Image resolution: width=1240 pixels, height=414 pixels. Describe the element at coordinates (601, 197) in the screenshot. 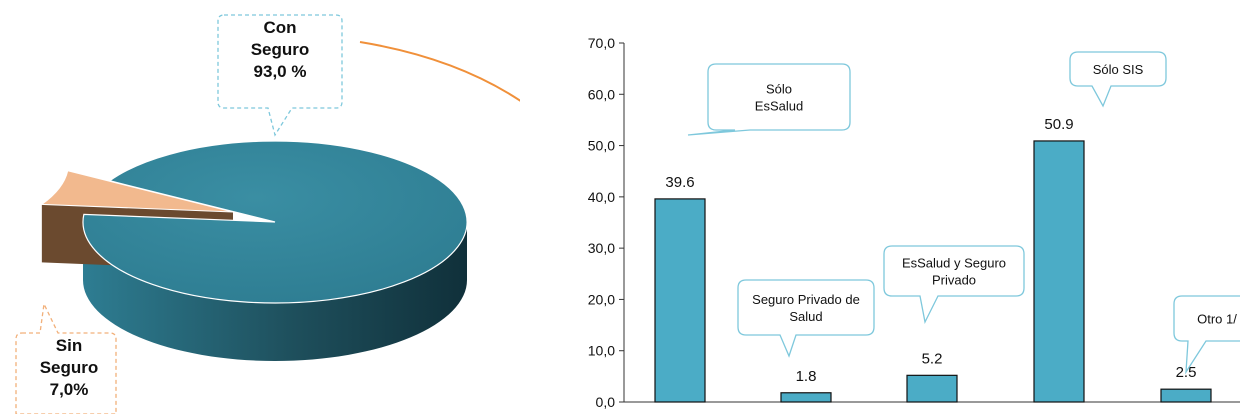

I see `y-tick-label: 40,0` at that location.